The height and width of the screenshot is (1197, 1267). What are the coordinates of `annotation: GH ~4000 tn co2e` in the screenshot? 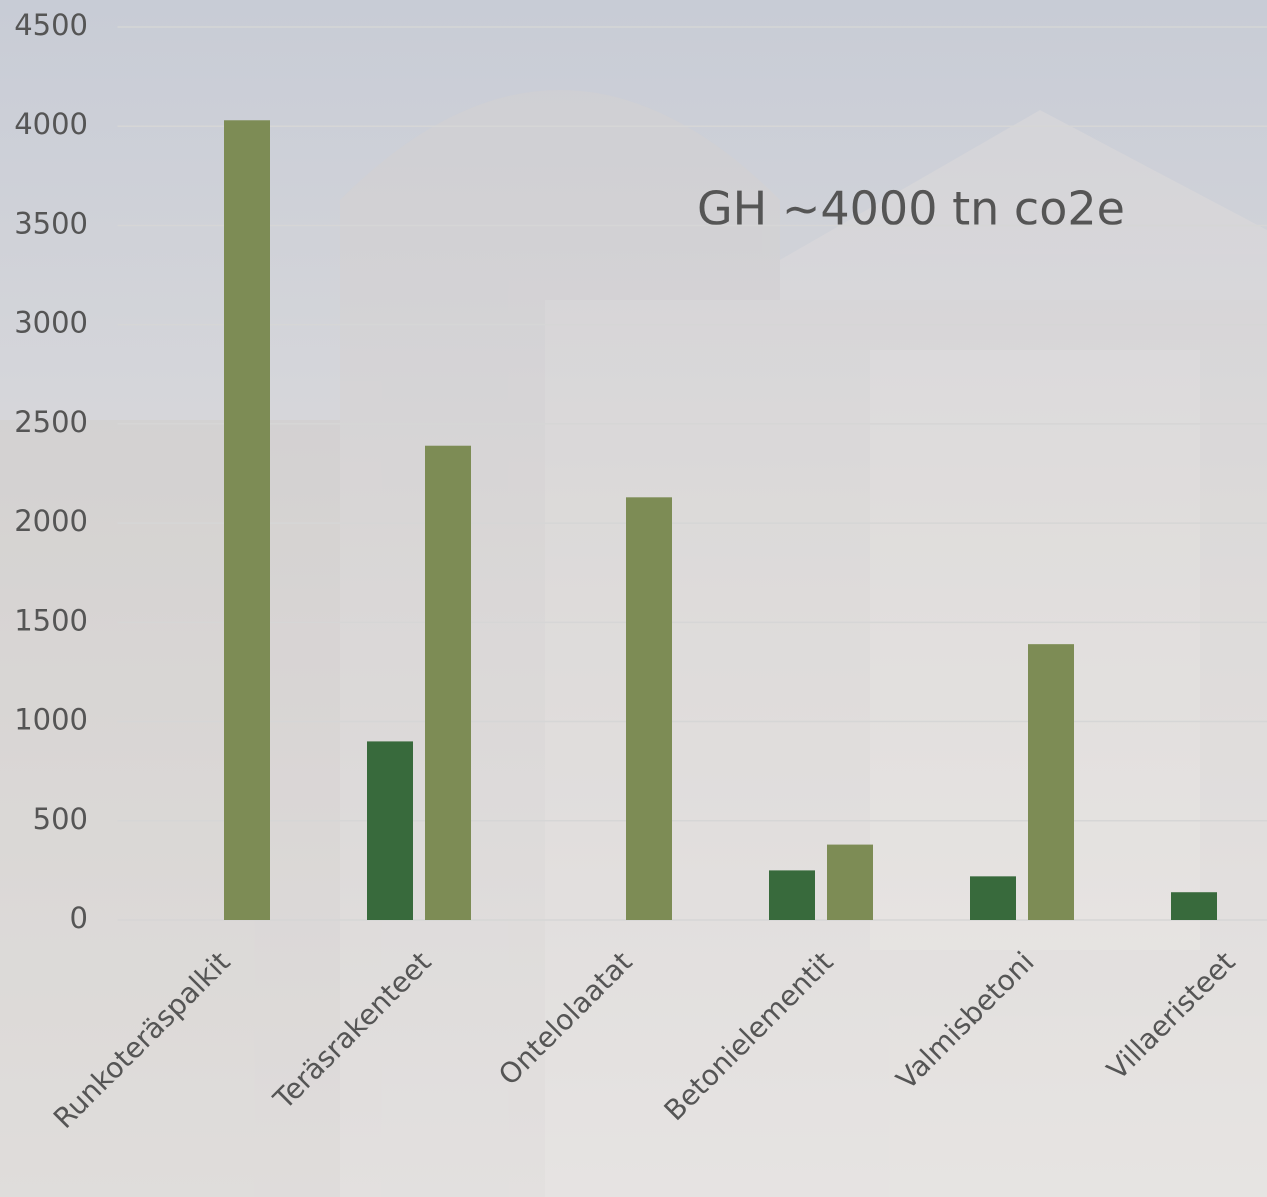 It's located at (911, 209).